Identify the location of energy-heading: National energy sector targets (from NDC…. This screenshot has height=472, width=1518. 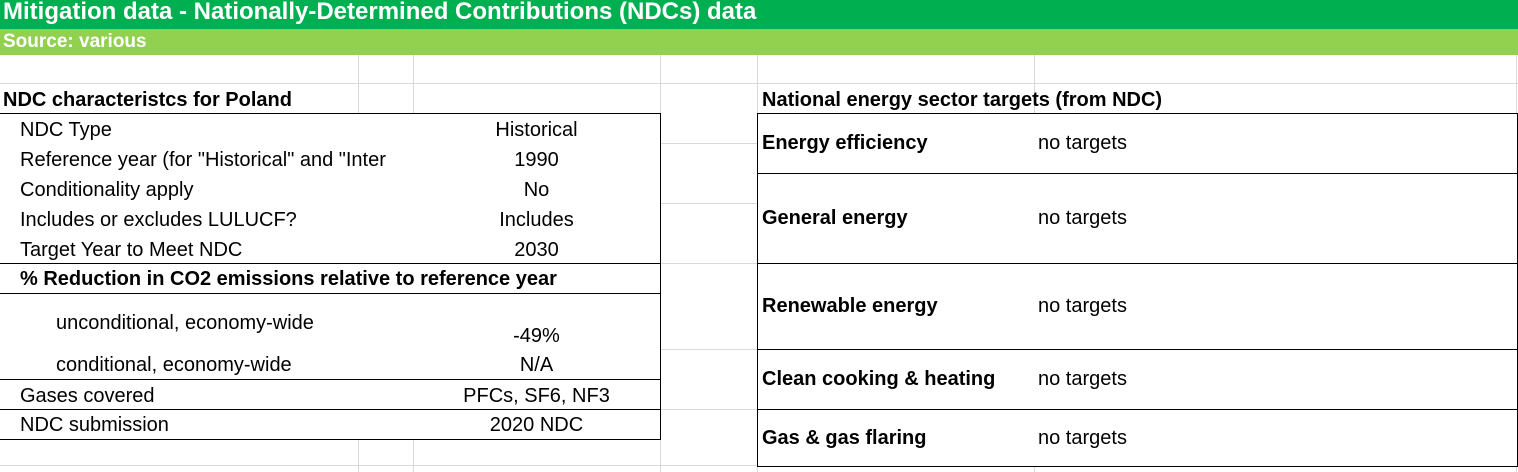
(962, 100).